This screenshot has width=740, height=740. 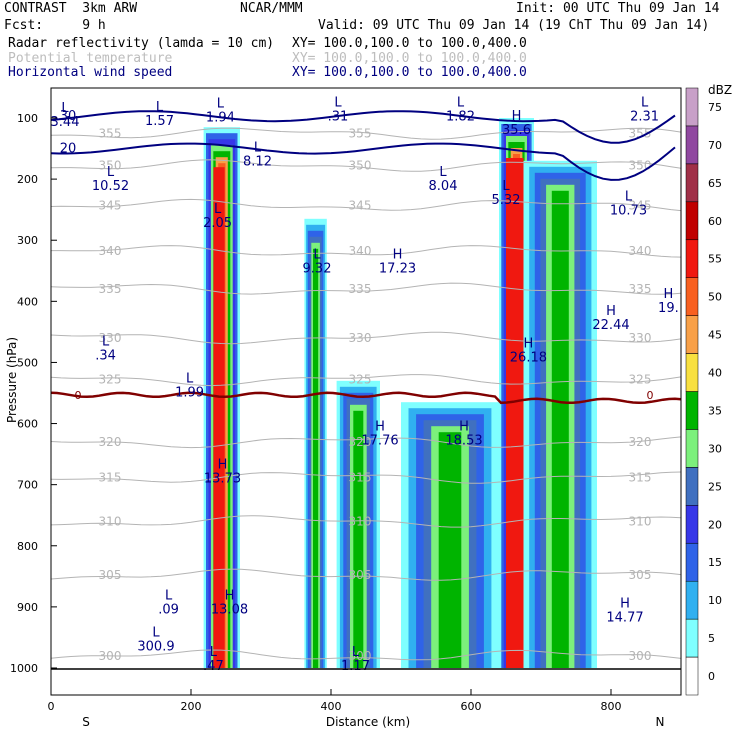 I want to click on colorbar-label: 60, so click(x=715, y=221).